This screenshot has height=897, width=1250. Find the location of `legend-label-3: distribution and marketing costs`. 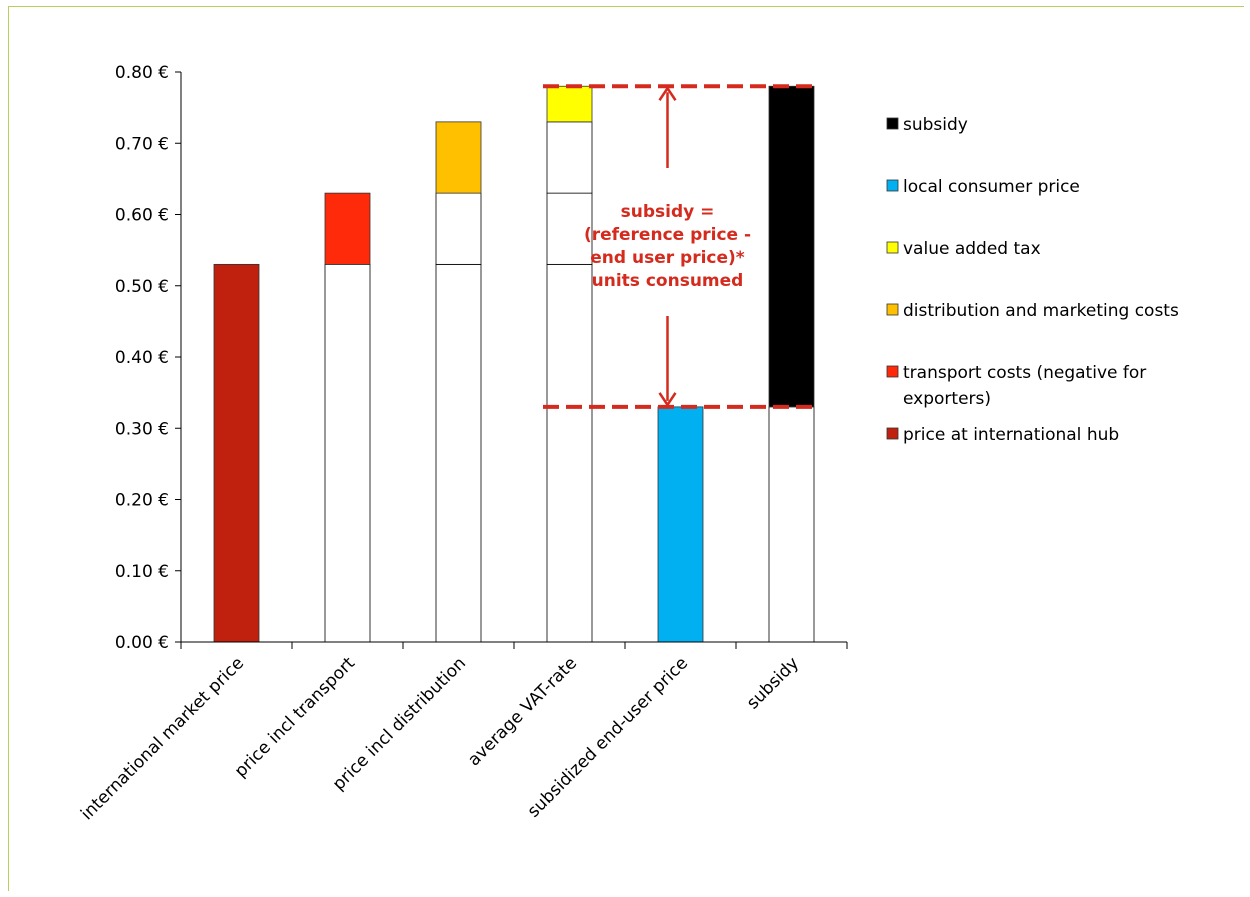

legend-label-3: distribution and marketing costs is located at coordinates (1041, 311).